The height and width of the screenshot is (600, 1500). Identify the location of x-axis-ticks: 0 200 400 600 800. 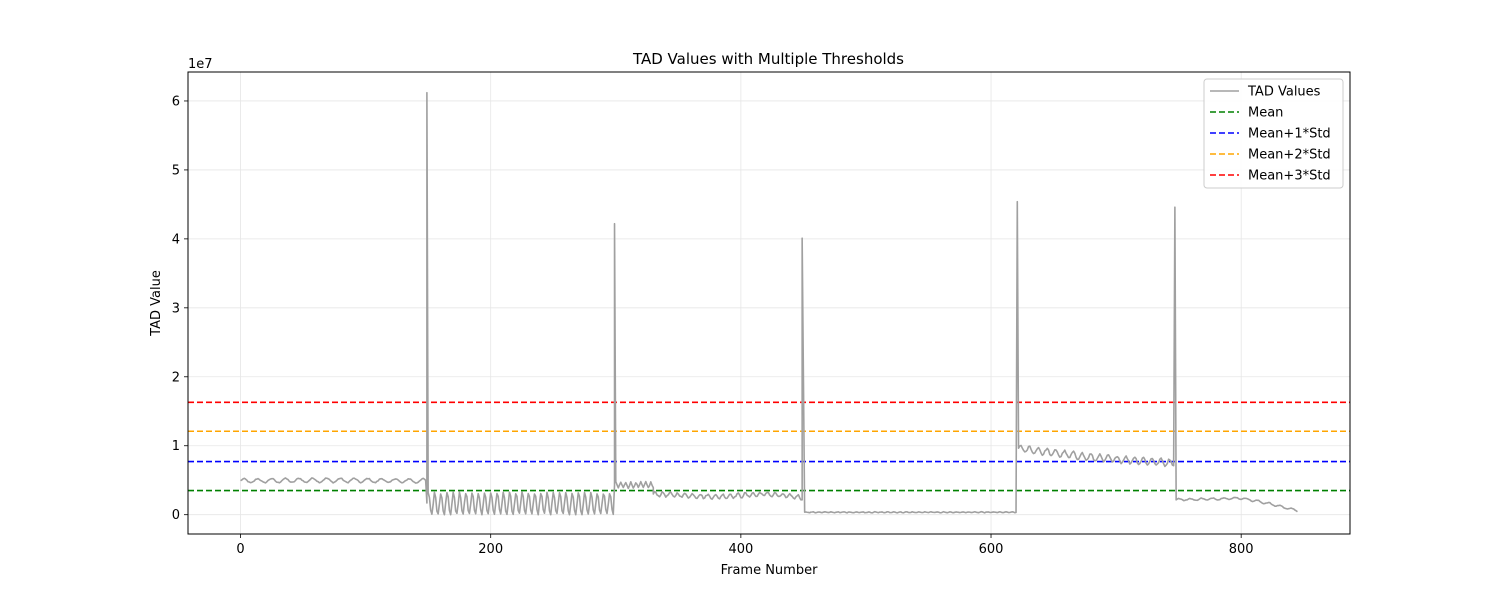
(745, 545).